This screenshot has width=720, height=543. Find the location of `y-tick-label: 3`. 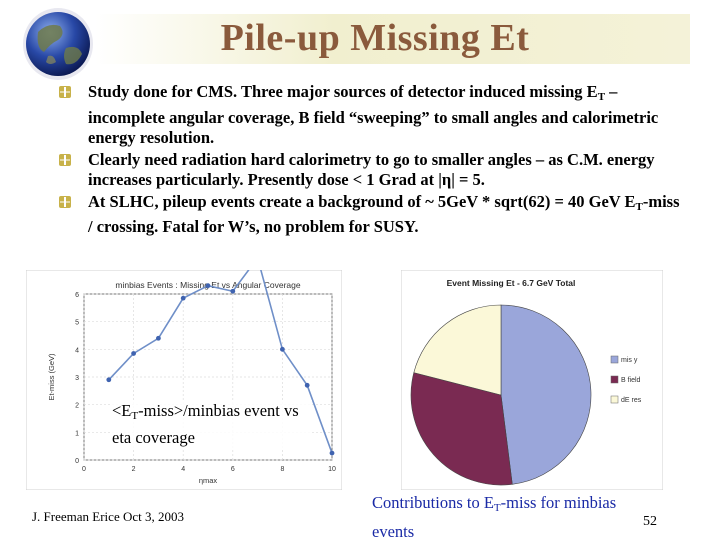

y-tick-label: 3 is located at coordinates (77, 378).